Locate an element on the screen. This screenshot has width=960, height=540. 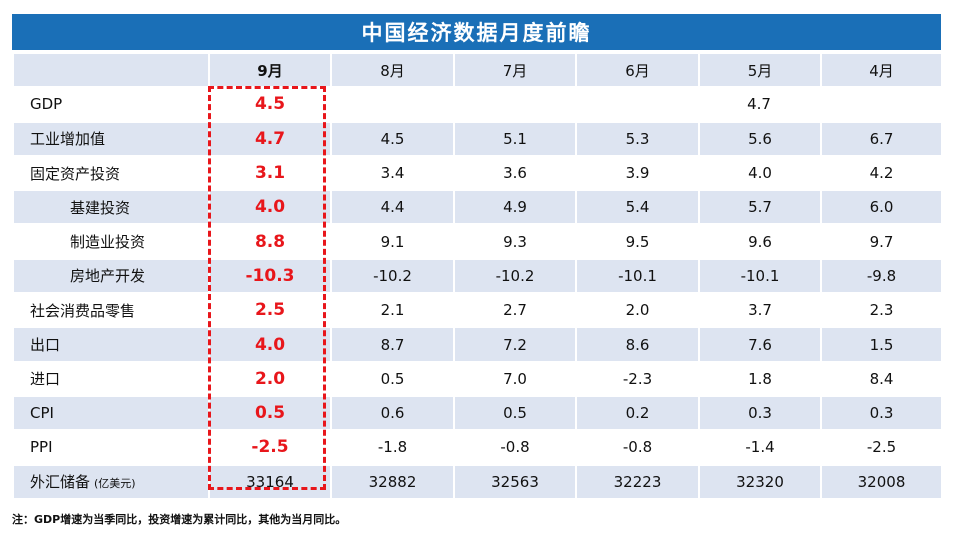
table-cell: 3.7 is located at coordinates (760, 310).